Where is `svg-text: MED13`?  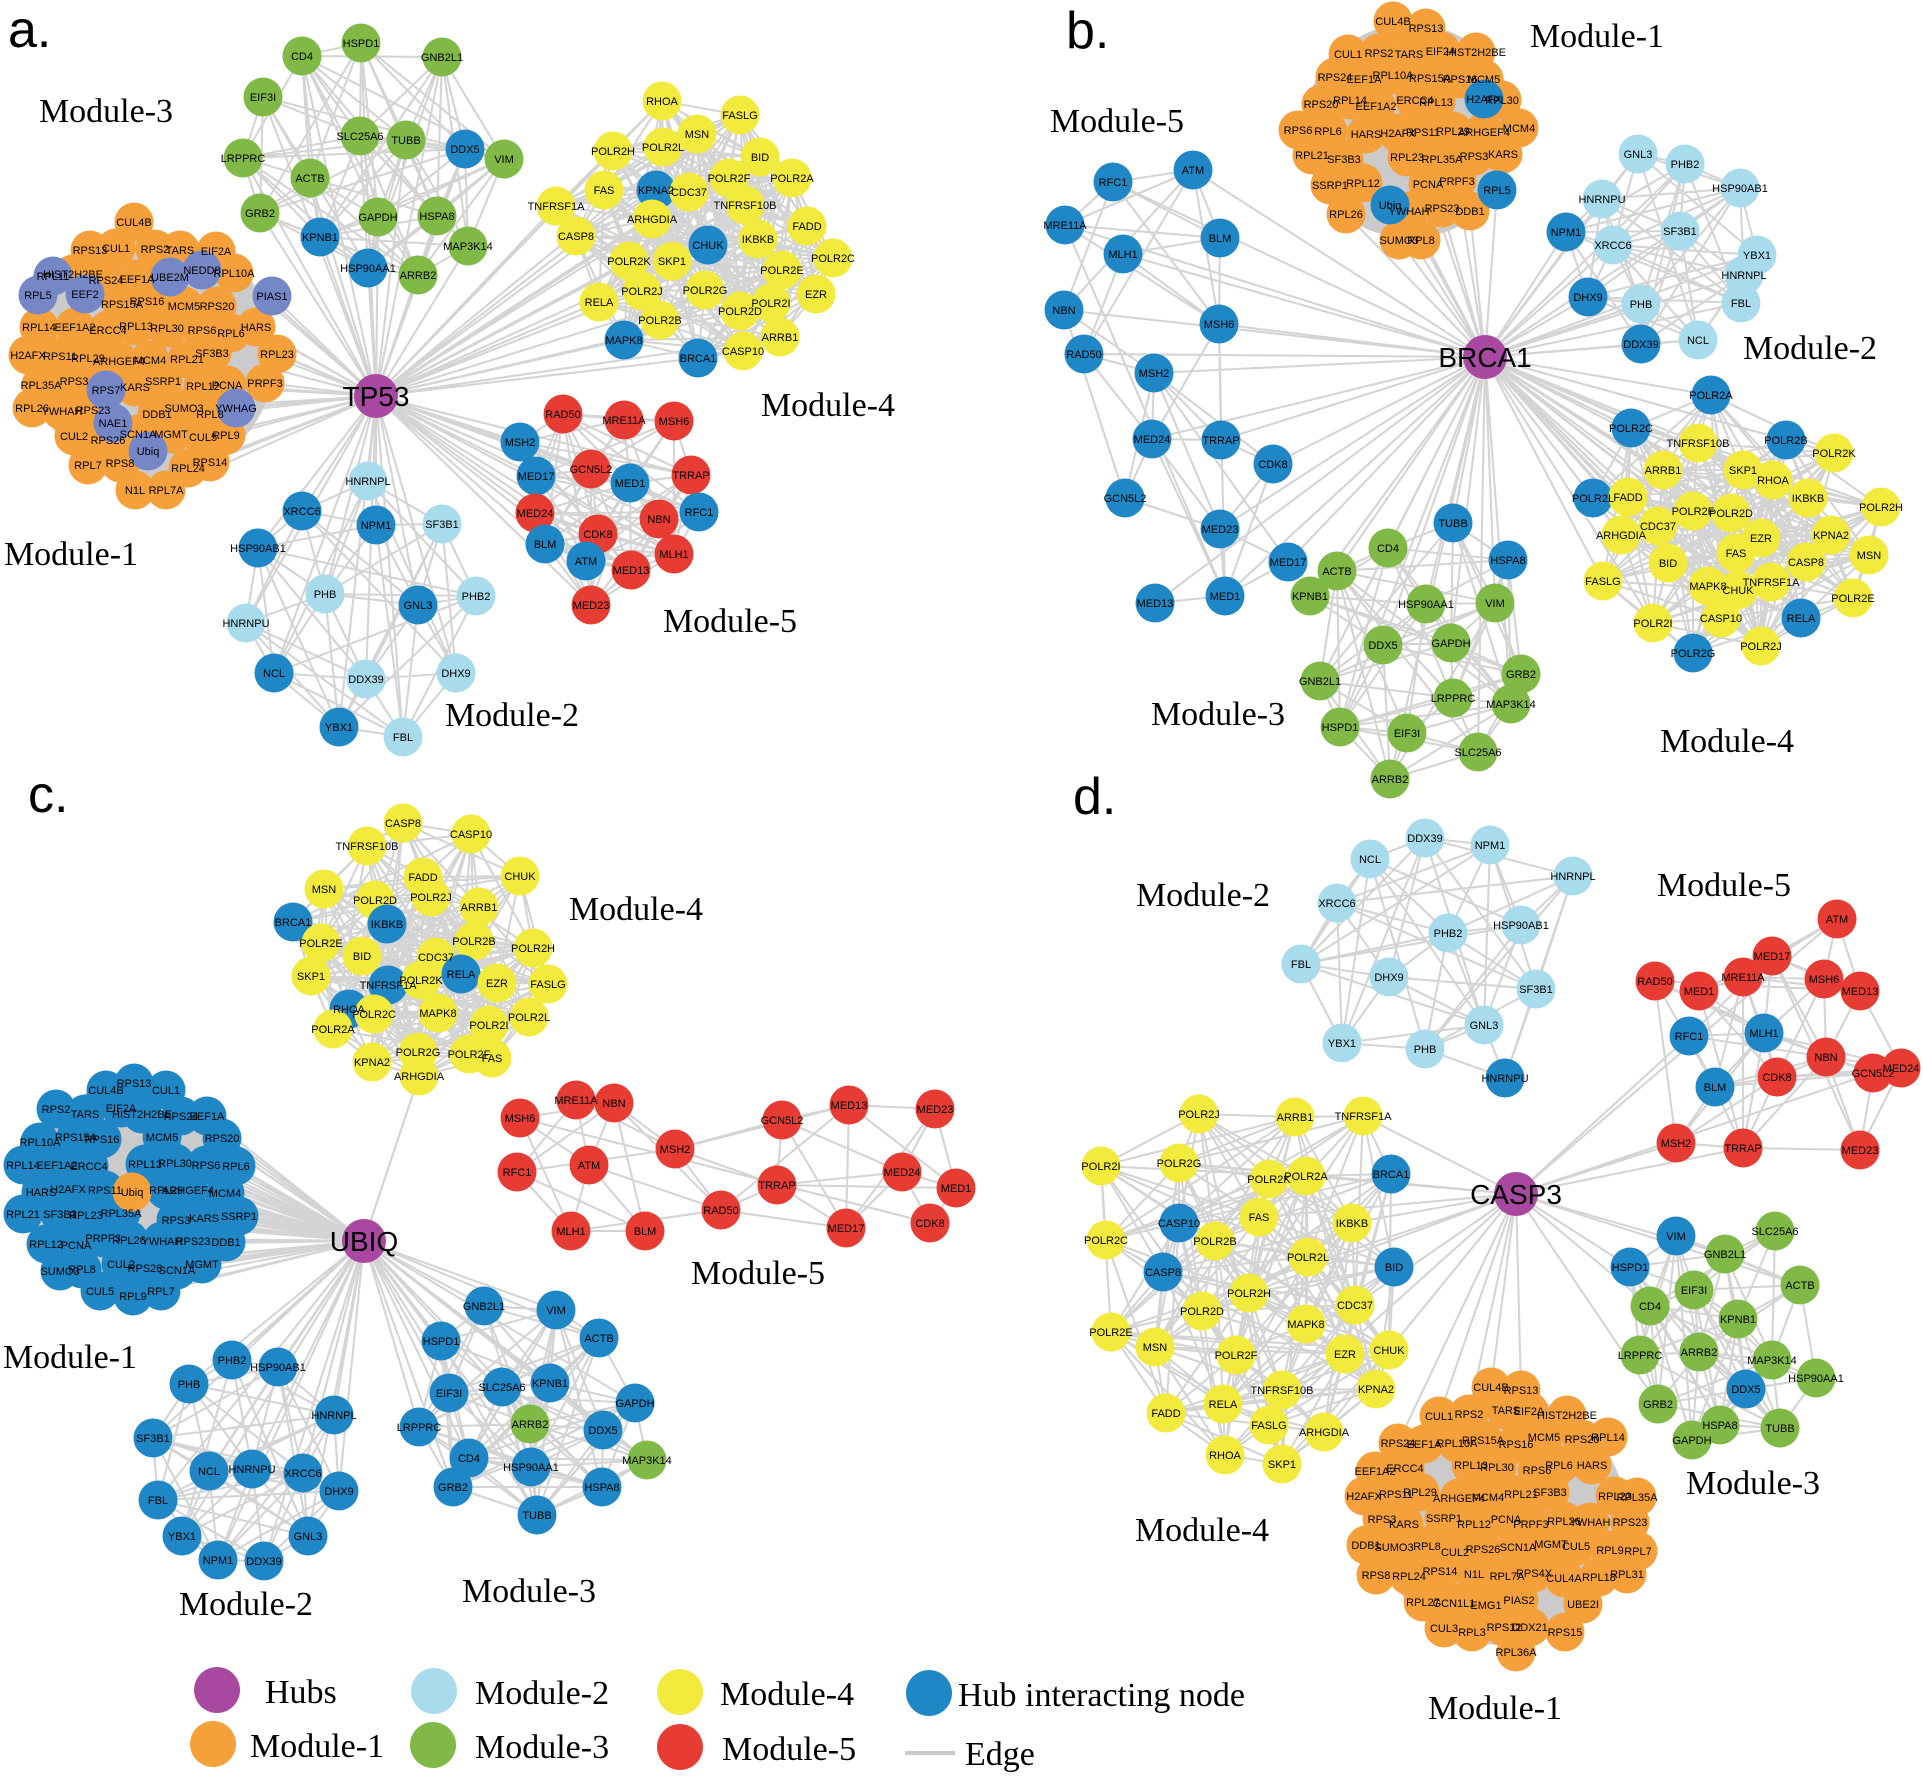
svg-text: MED13 is located at coordinates (849, 1106).